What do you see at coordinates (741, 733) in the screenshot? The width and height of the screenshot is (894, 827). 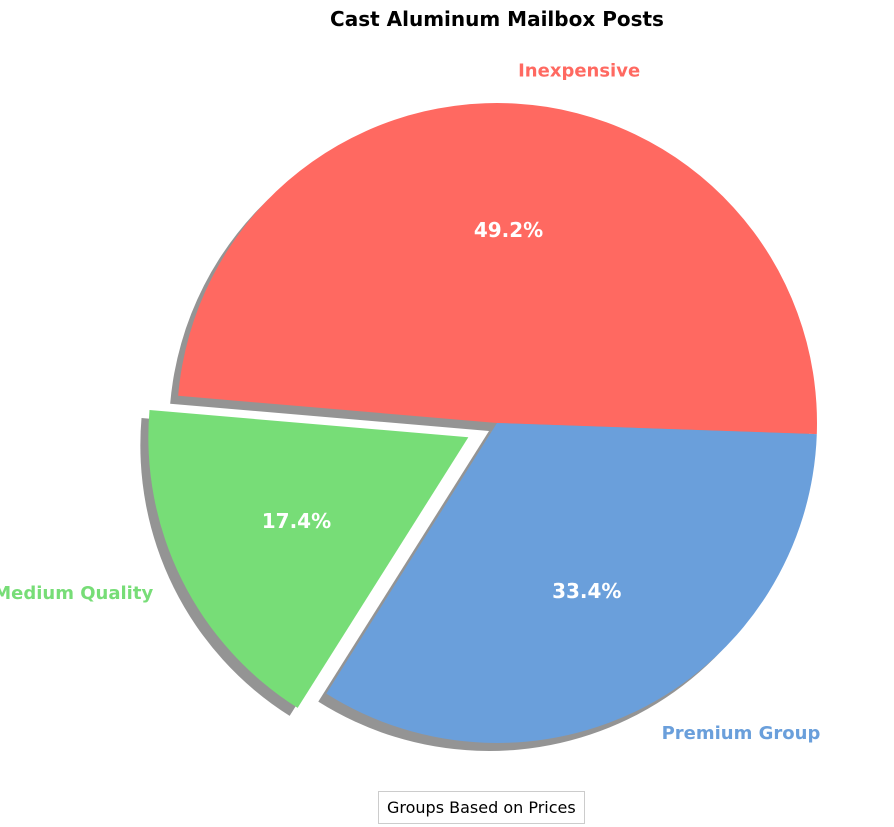 I see `slice-label-premium-group: Premium Group` at bounding box center [741, 733].